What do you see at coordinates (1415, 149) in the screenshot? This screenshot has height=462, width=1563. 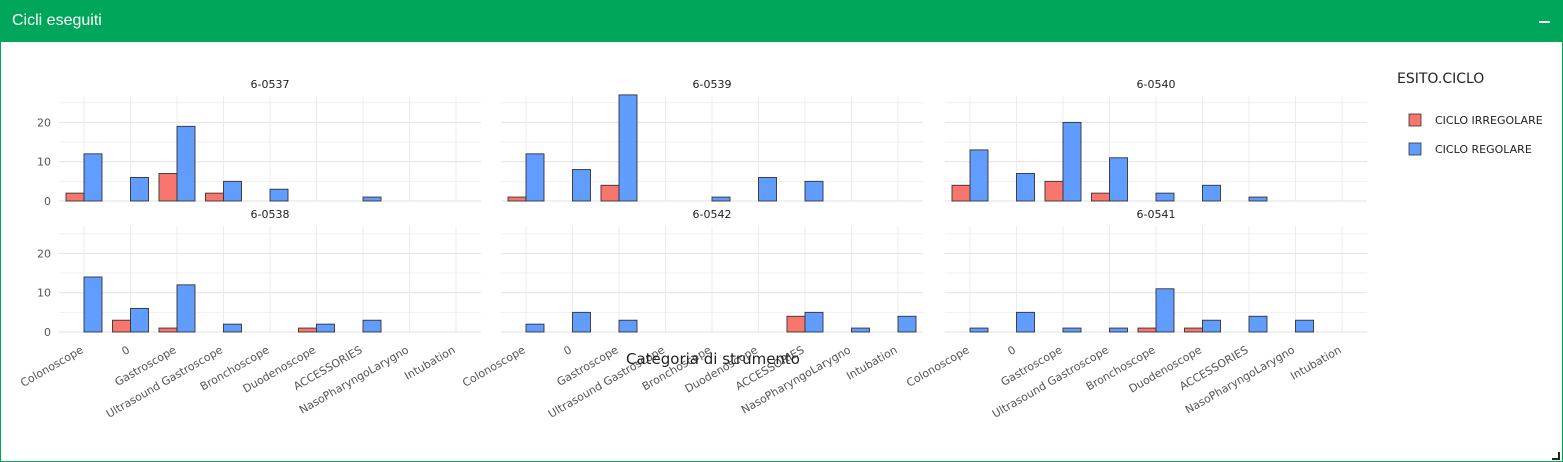 I see `legend-swatch-regolare` at bounding box center [1415, 149].